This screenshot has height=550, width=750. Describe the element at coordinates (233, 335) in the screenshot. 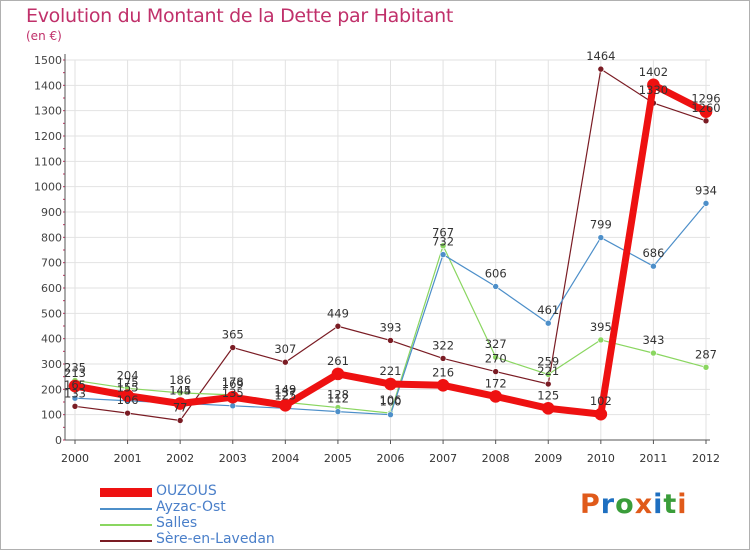

I see `data-label-s-re-en-lavedan: 365` at that location.